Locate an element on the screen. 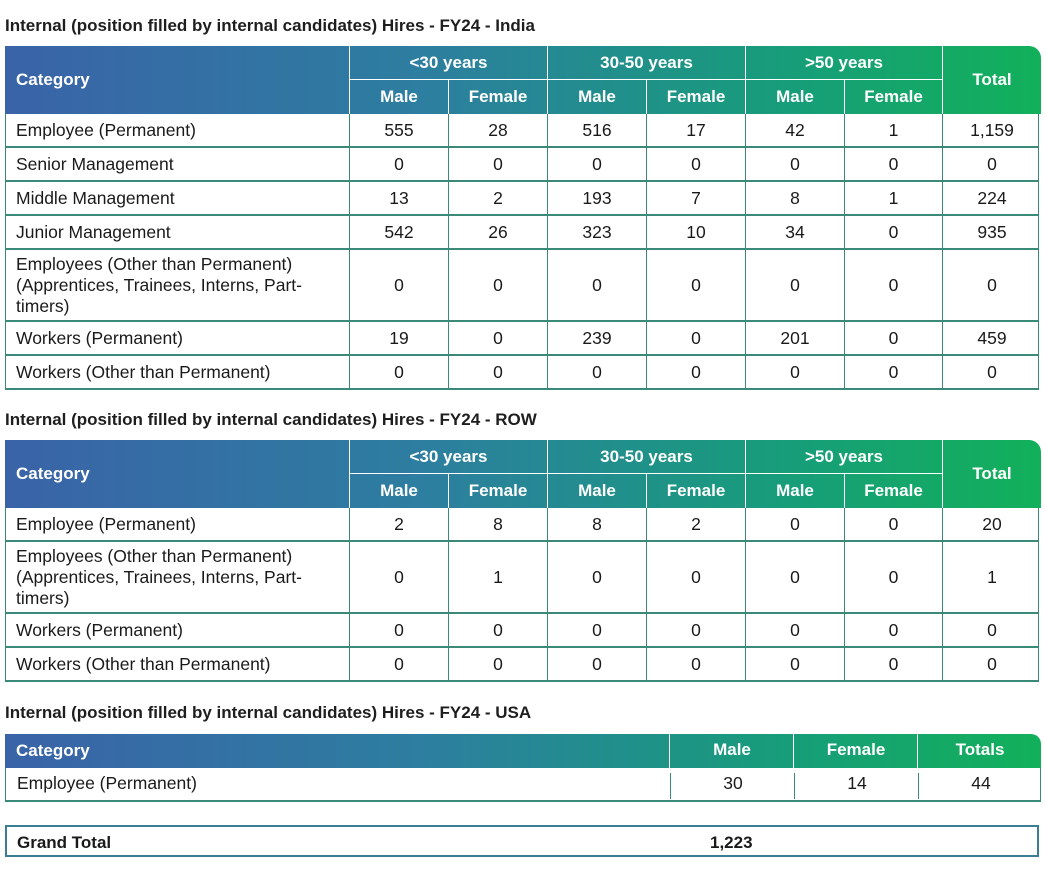 This screenshot has width=1045, height=884. usa-row-total: 44 is located at coordinates (980, 786).